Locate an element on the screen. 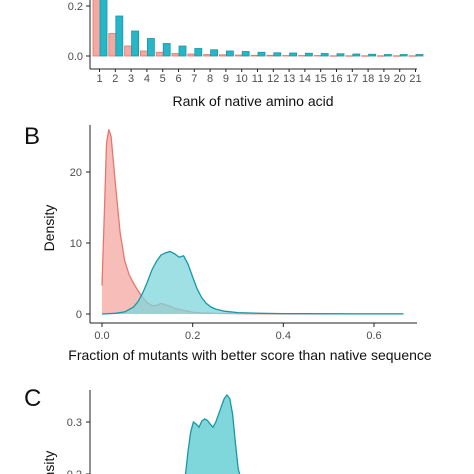 This screenshot has height=474, width=474. x-tick-label: 16 is located at coordinates (336, 79).